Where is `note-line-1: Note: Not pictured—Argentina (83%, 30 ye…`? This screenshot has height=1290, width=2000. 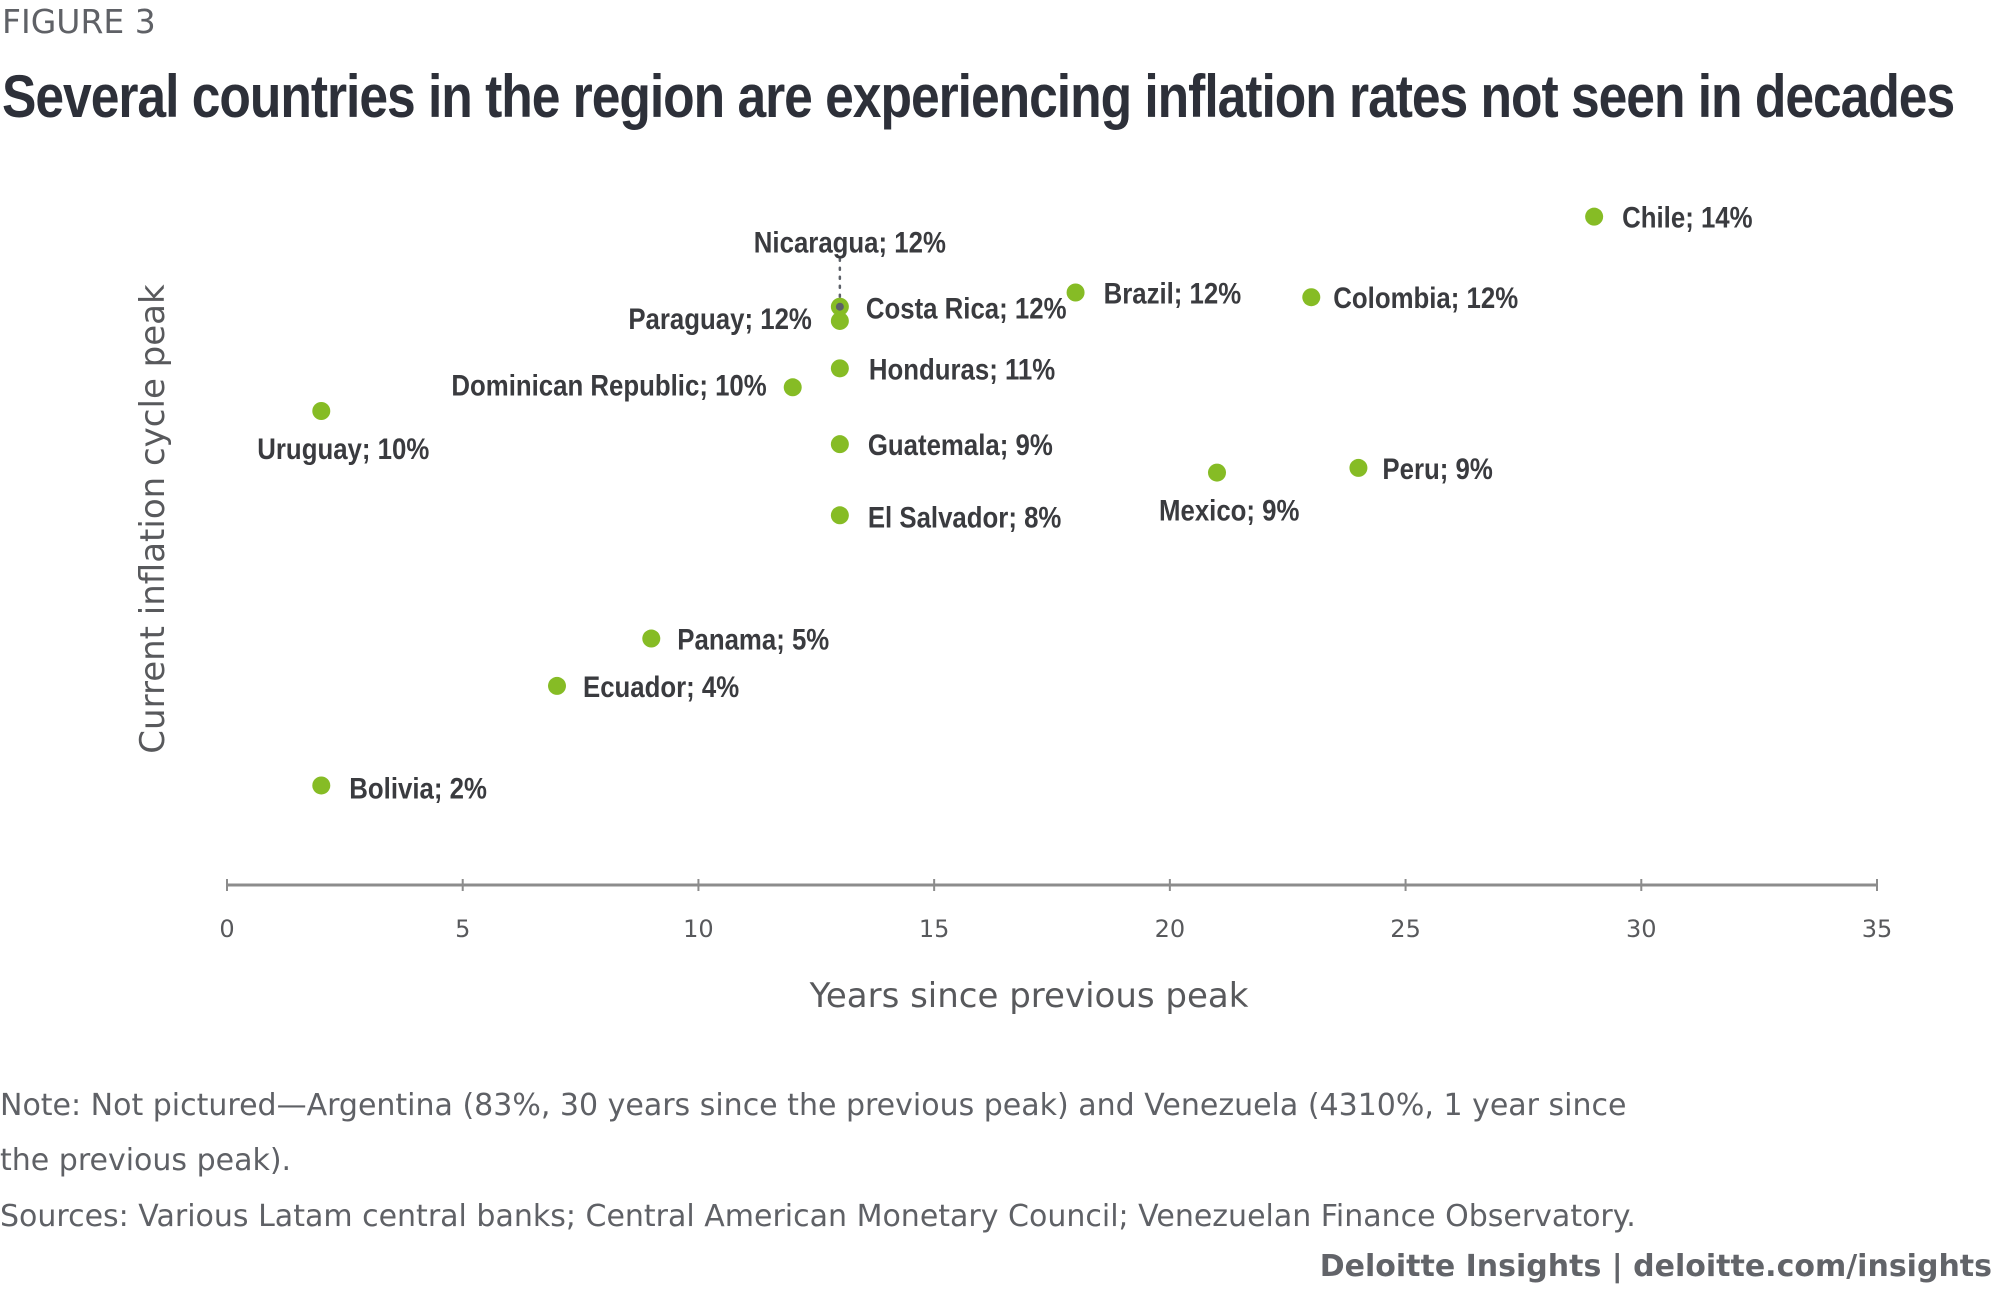
note-line-1: Note: Not pictured—Argentina (83%, 30 ye… is located at coordinates (813, 1105).